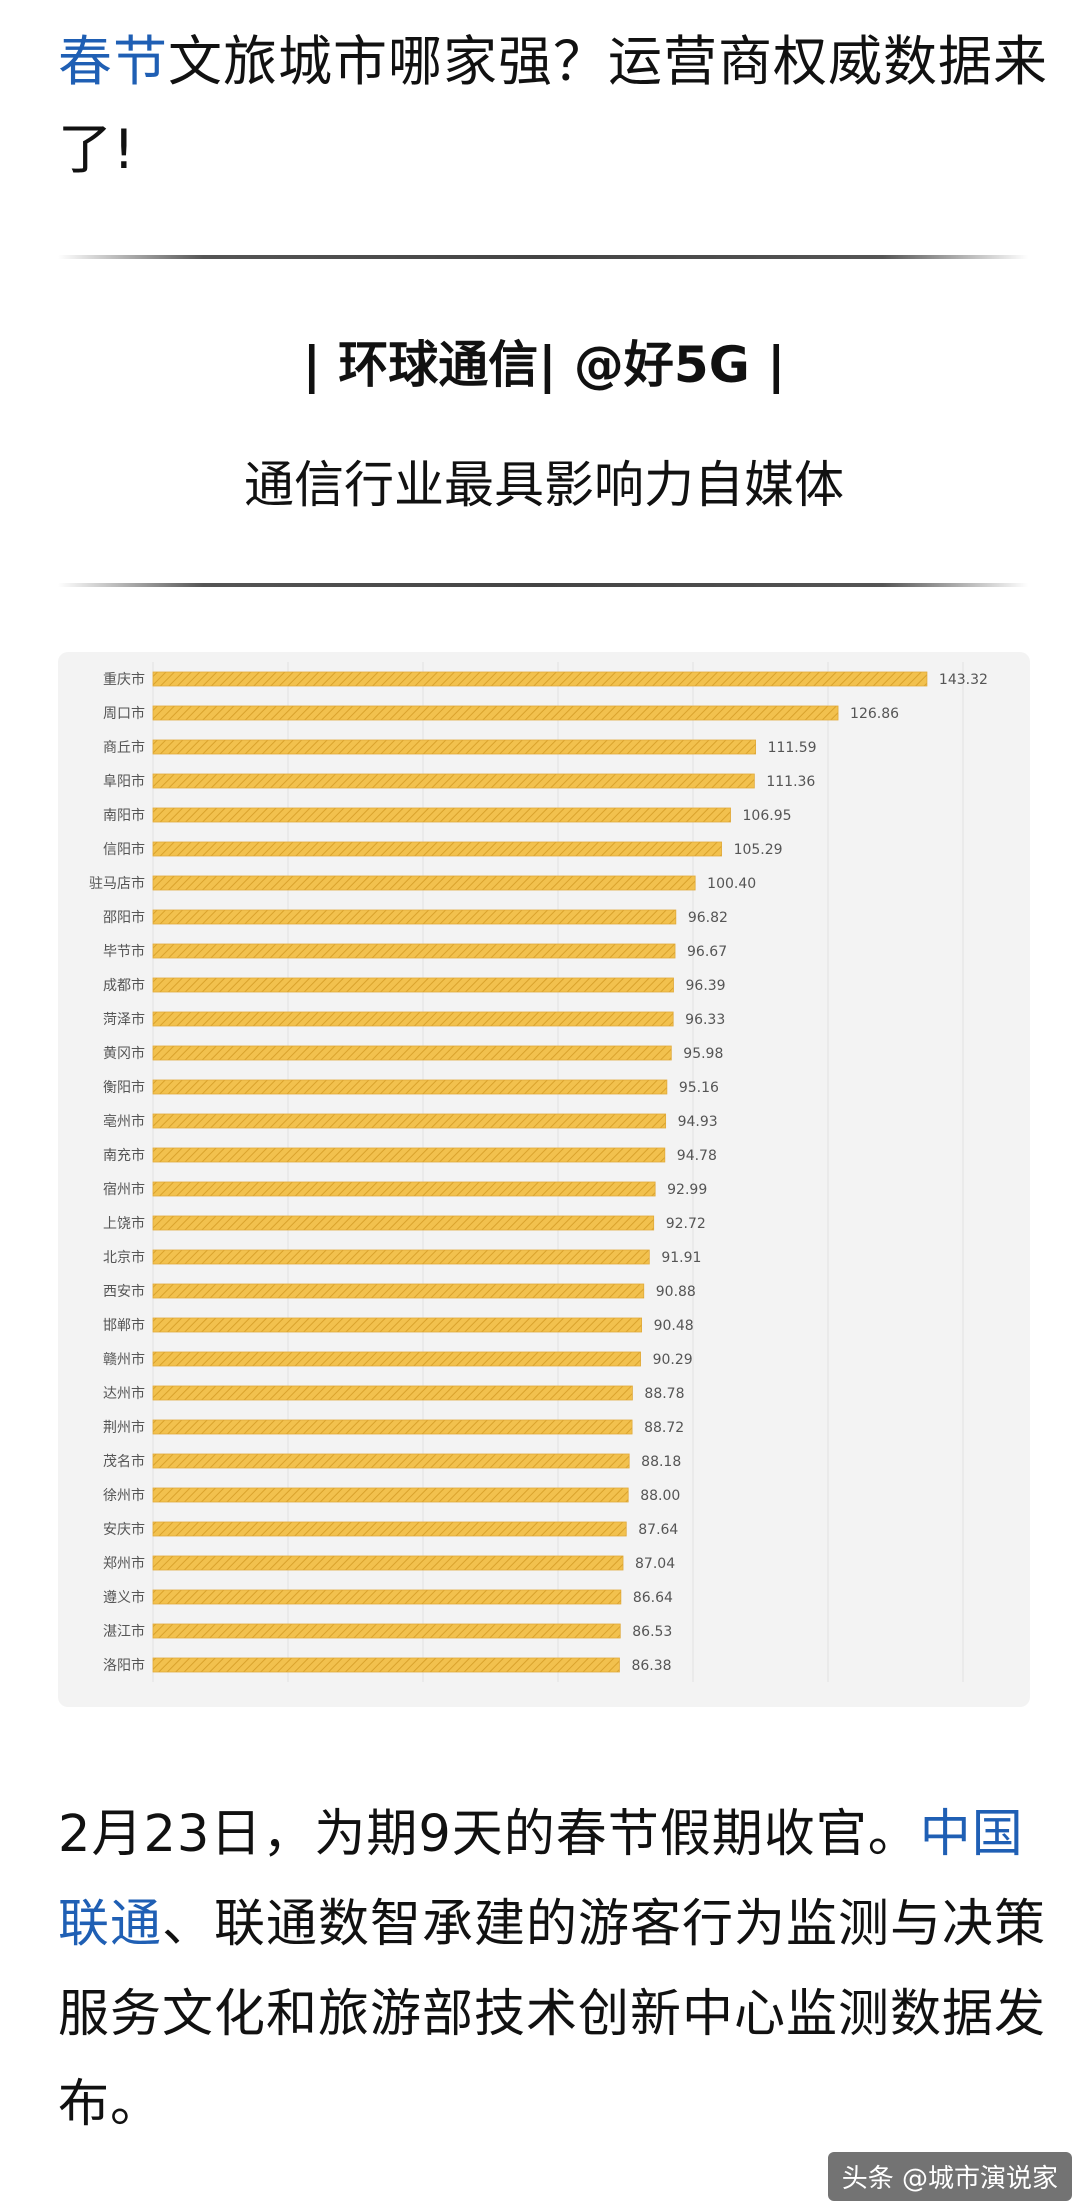  Describe the element at coordinates (664, 1428) in the screenshot. I see `value-label: 88.72` at that location.